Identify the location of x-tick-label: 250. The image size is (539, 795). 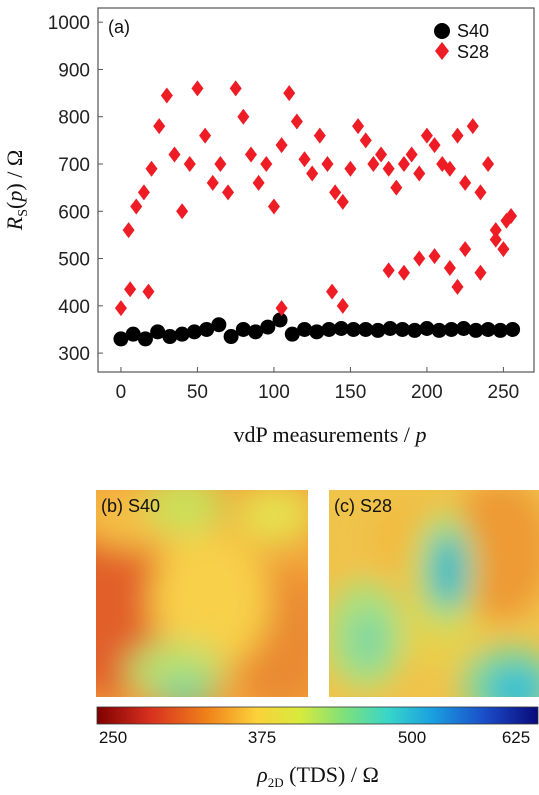
(504, 392).